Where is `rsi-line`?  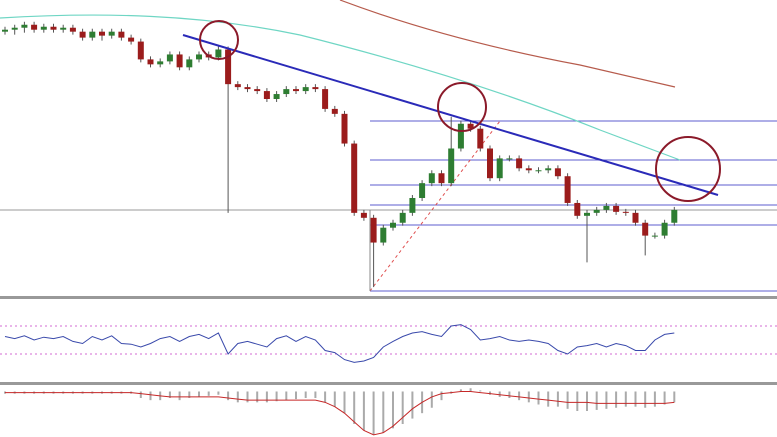
rsi-line is located at coordinates (339, 343).